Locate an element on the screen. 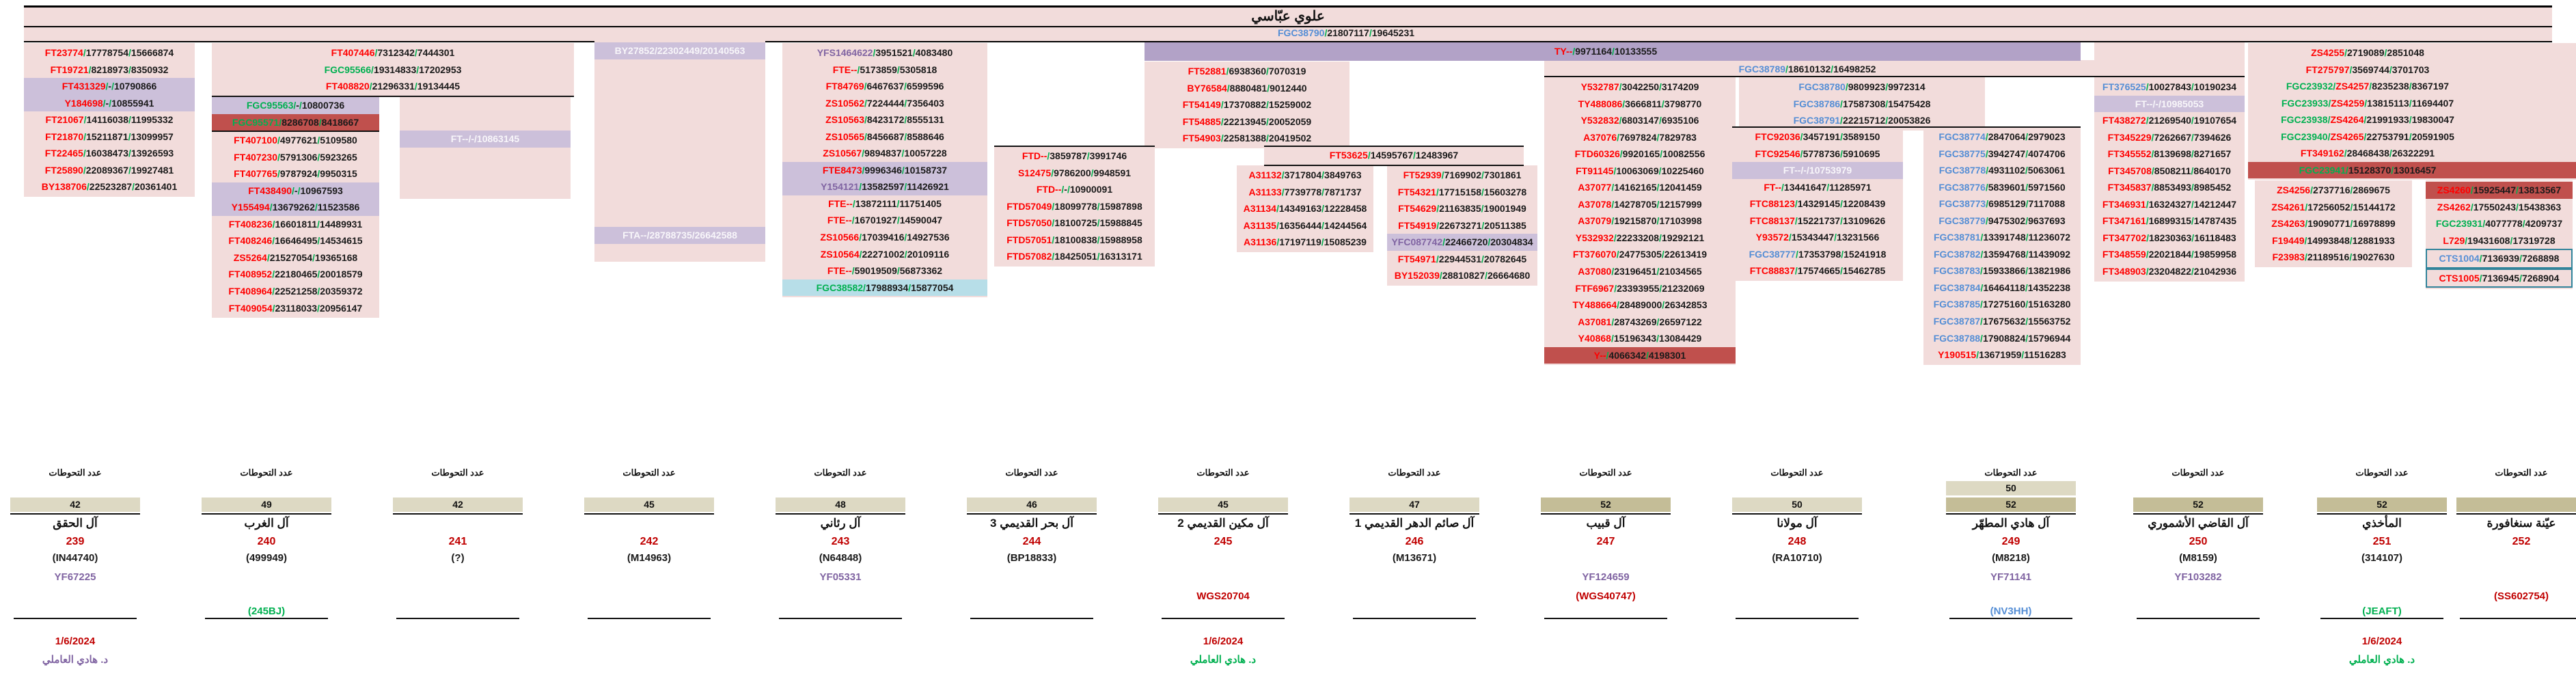  count-cell: 52 is located at coordinates (2011, 504).